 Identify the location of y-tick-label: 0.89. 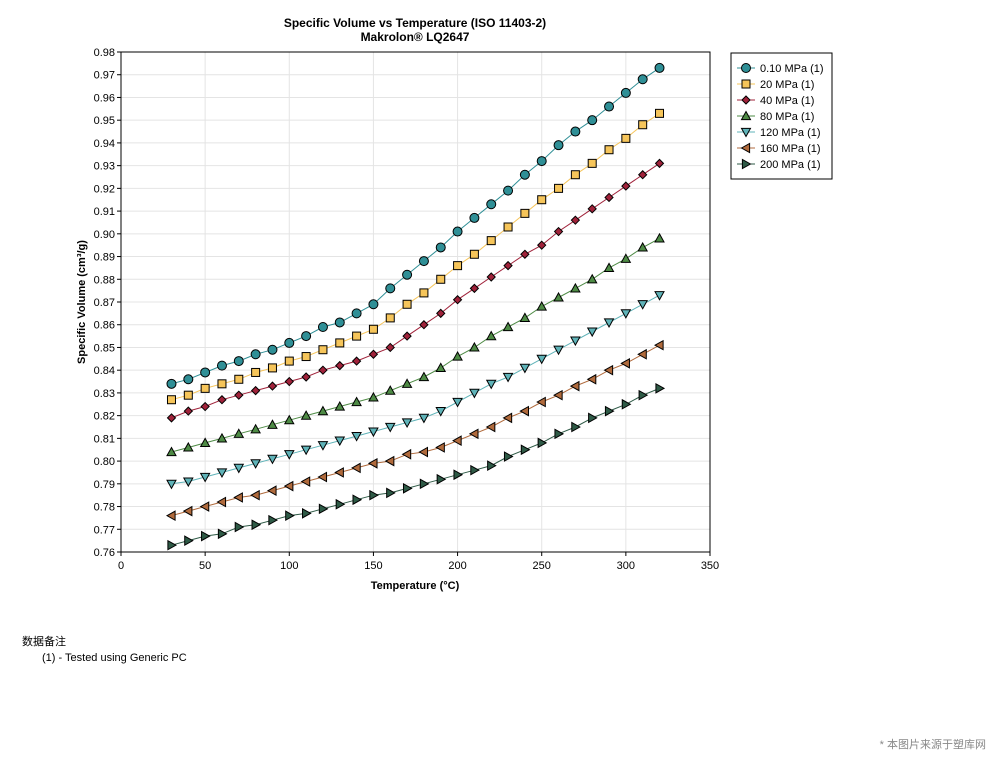
(104, 258).